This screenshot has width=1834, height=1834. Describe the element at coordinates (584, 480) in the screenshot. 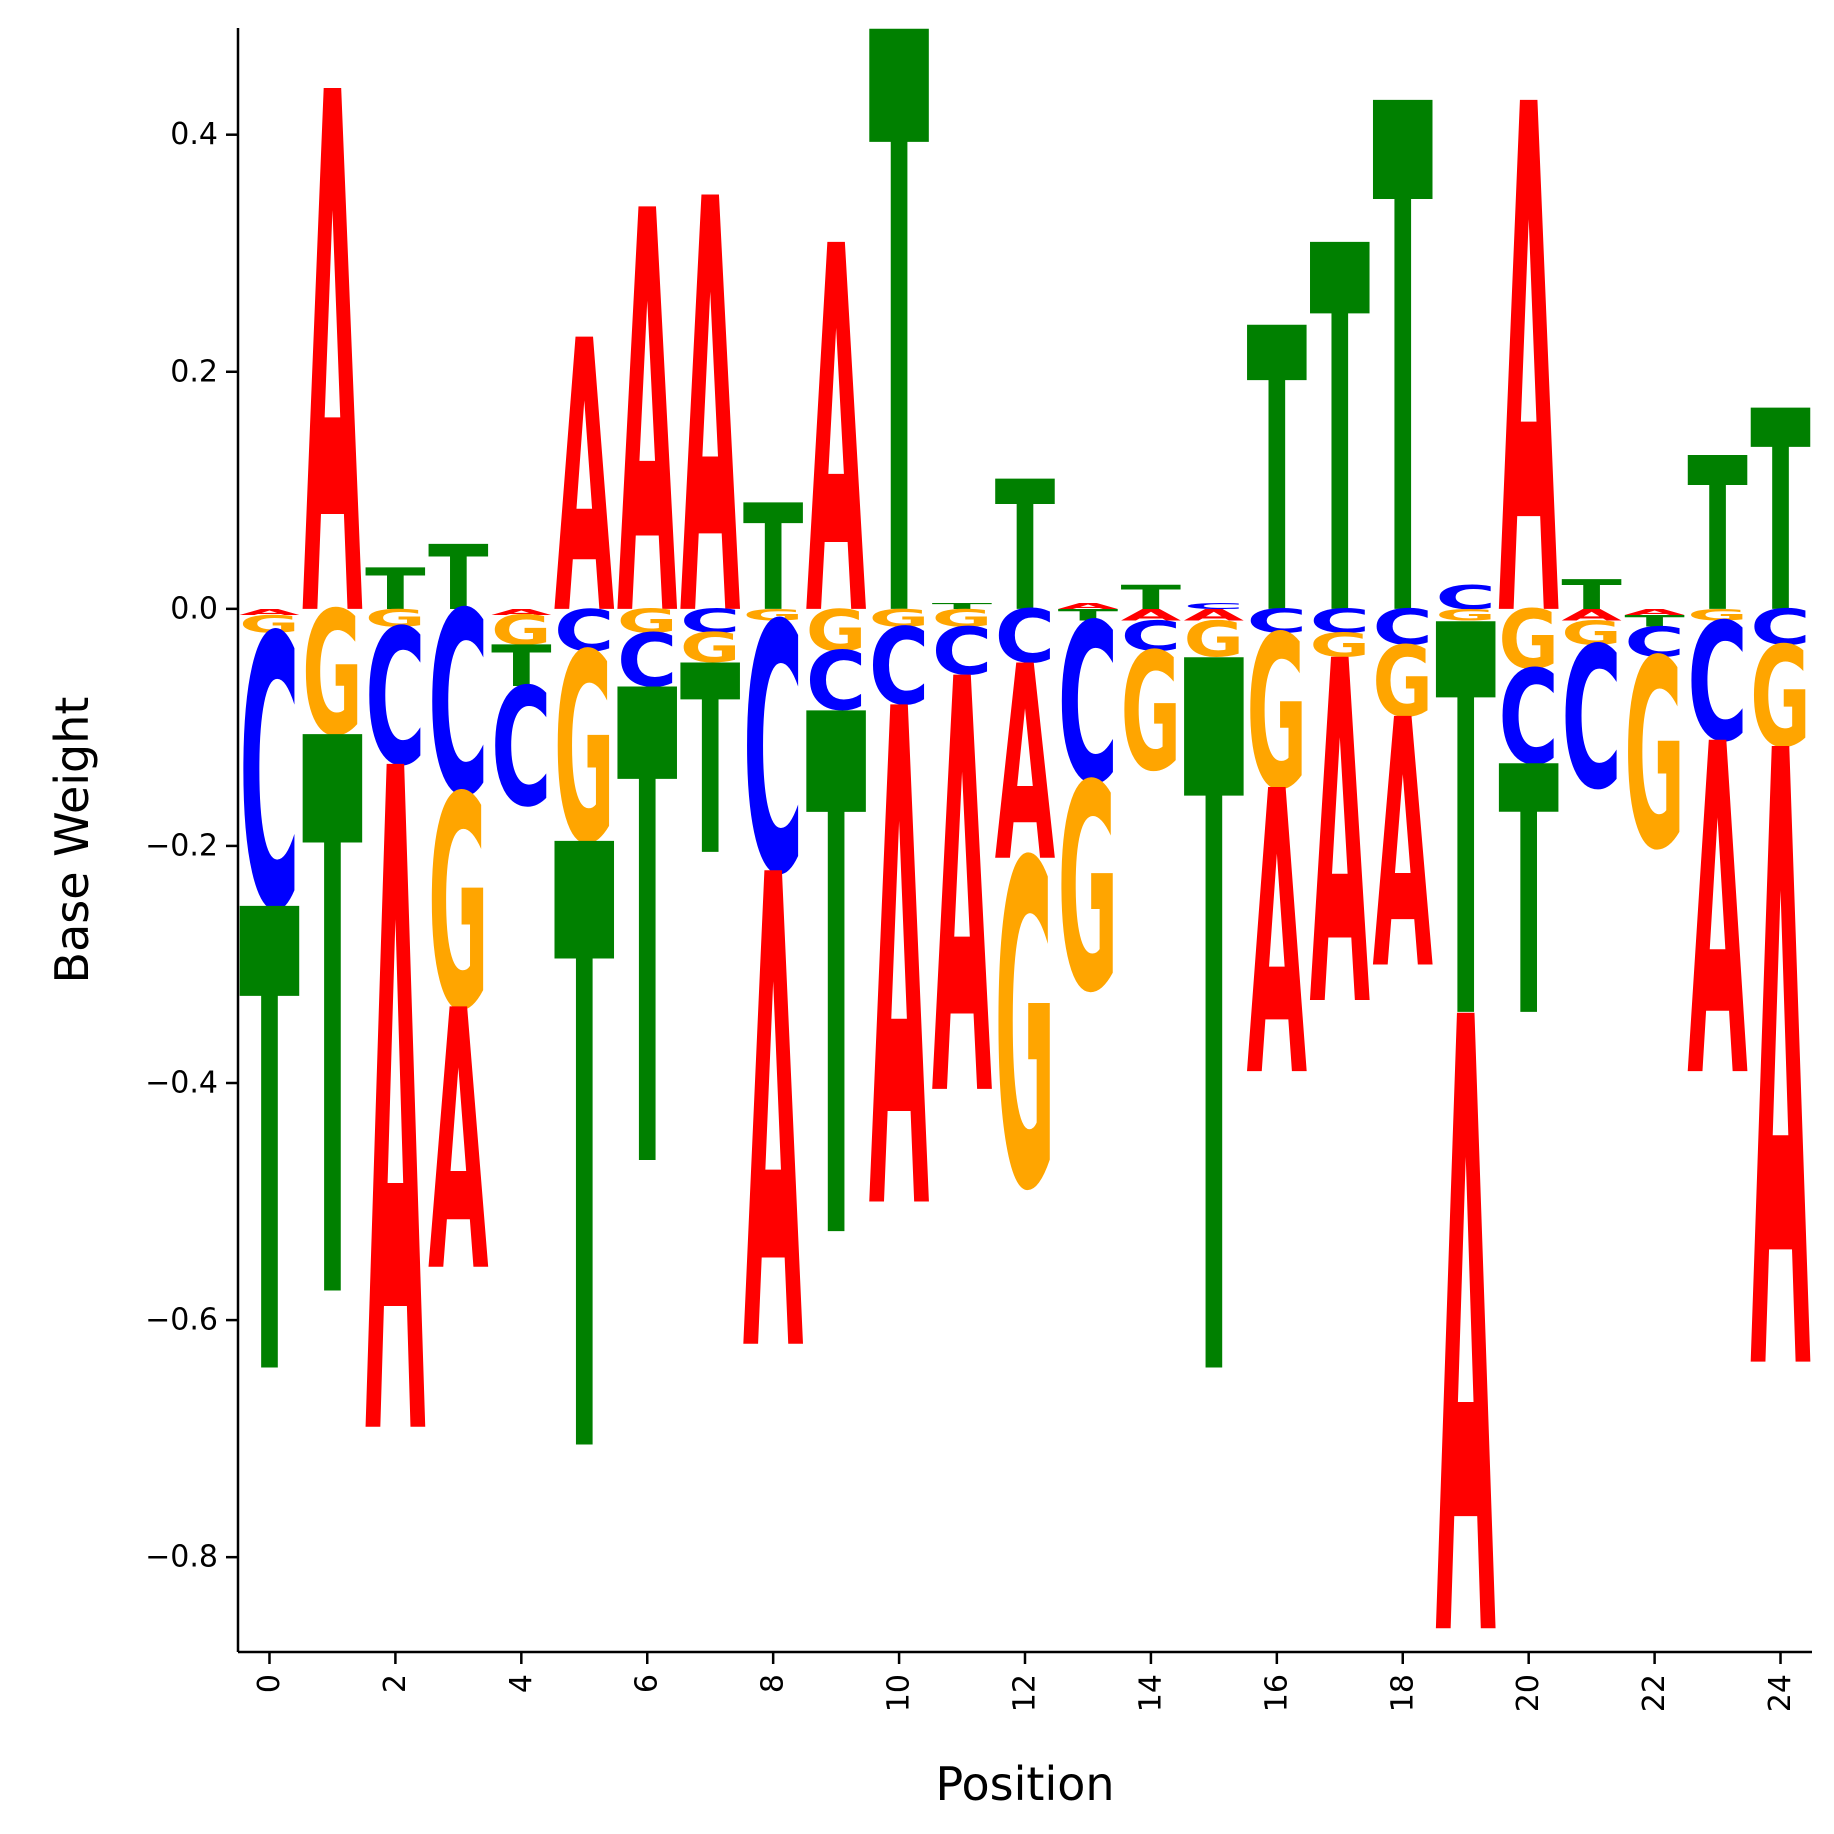

I see `logo-letter-A-pos-5: A` at that location.